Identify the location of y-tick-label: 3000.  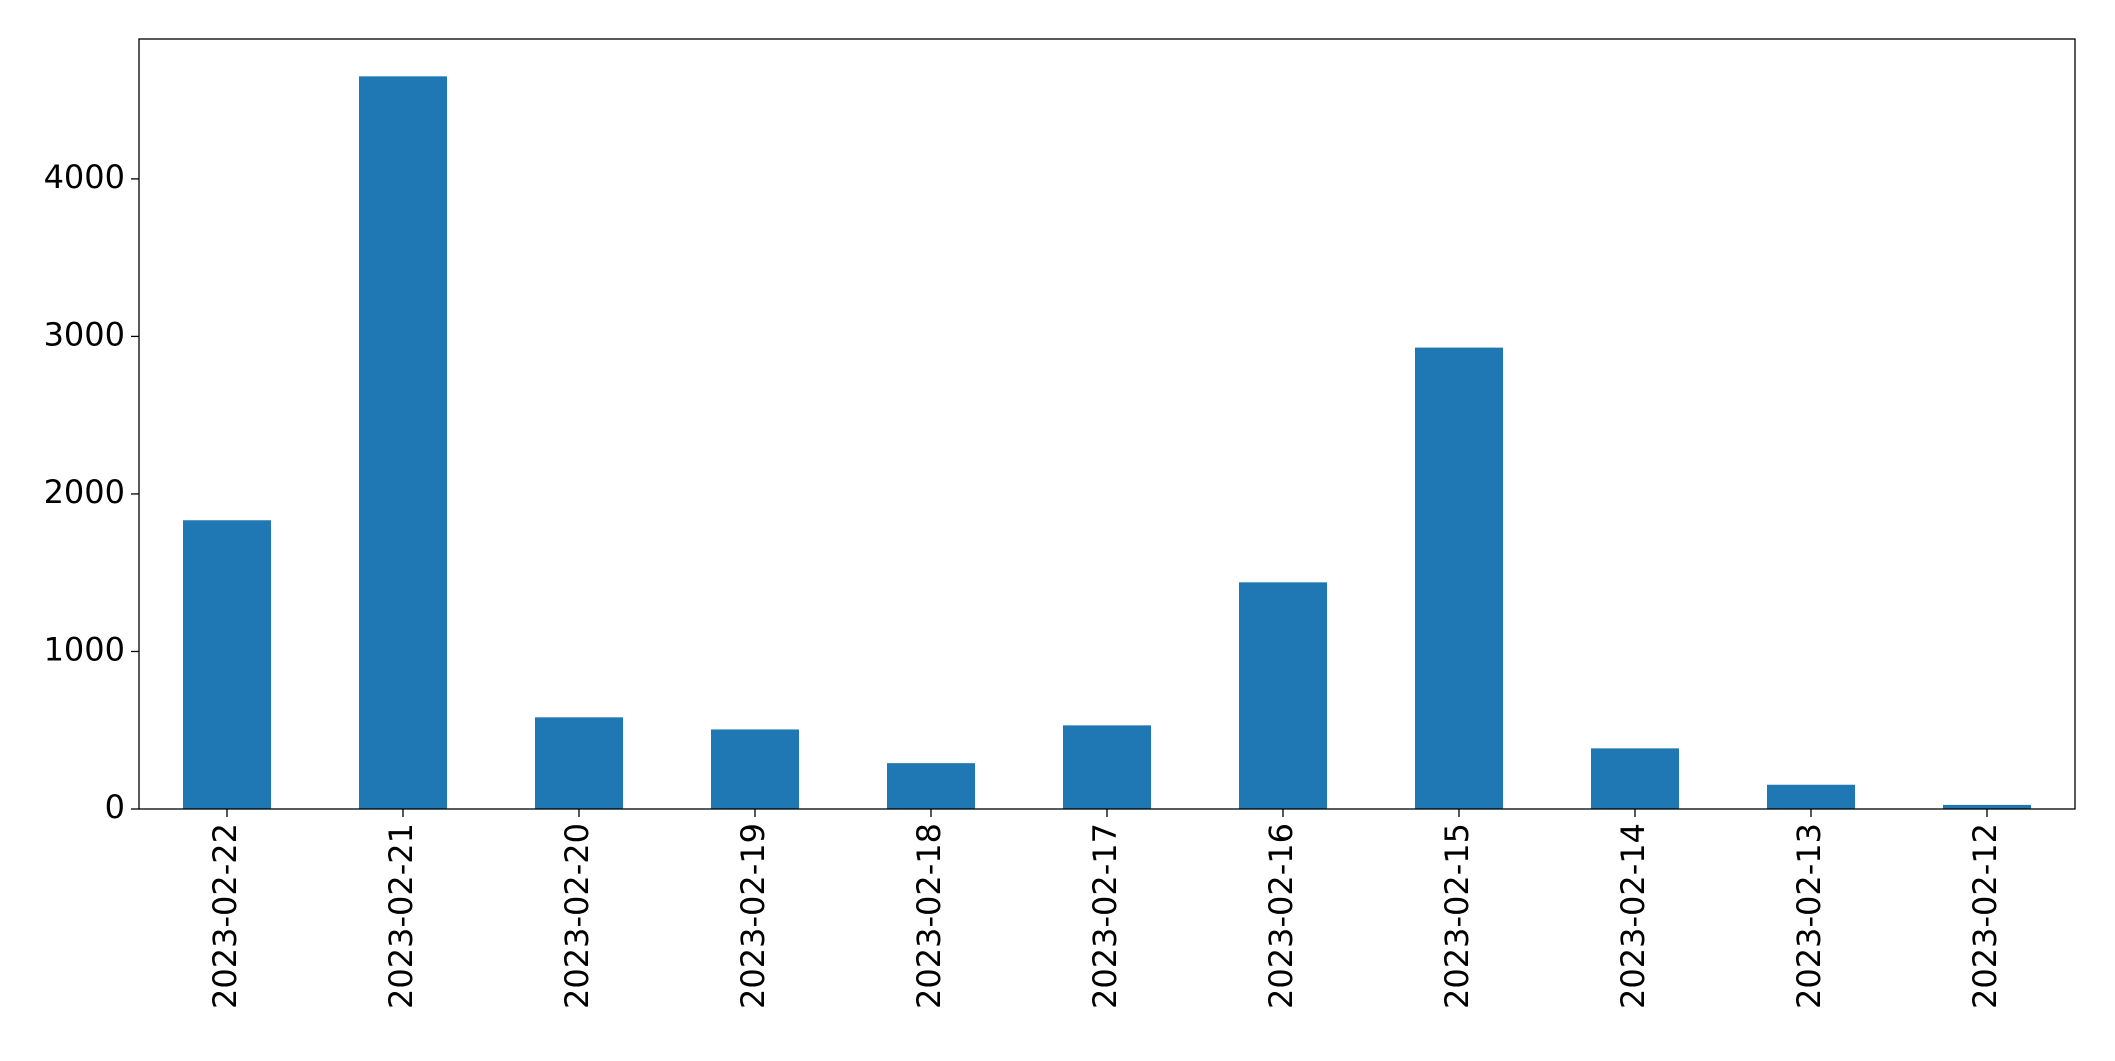
(84, 334).